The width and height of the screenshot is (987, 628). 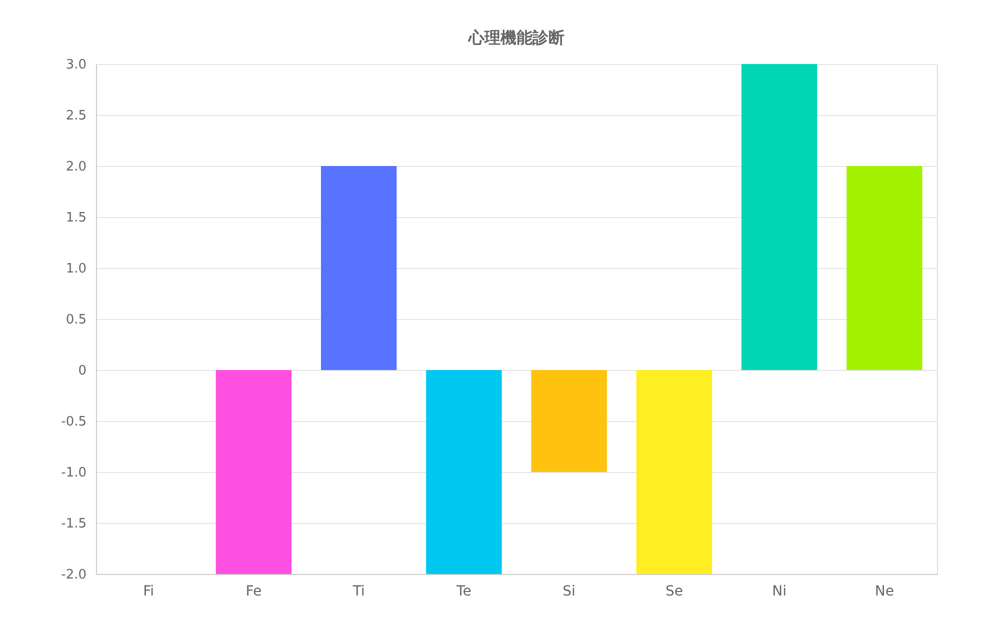 I want to click on x-tick-label: Se, so click(x=674, y=592).